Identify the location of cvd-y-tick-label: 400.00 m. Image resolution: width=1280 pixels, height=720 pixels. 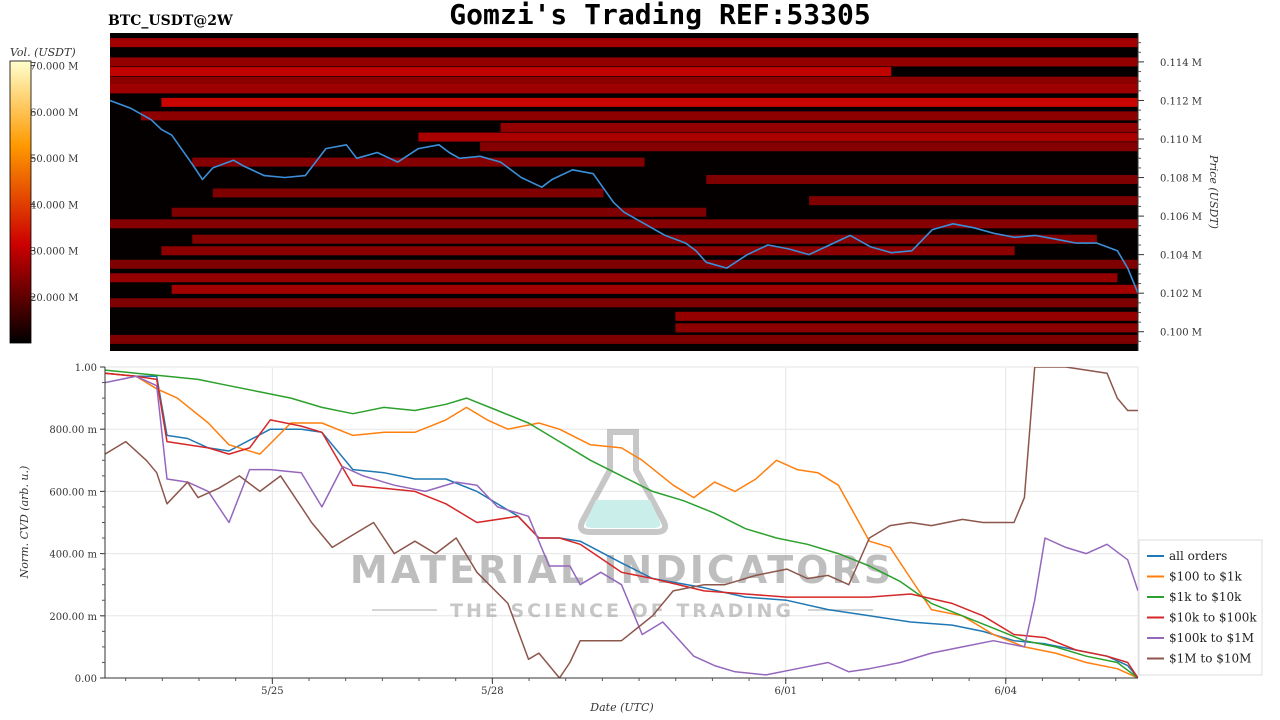
(73, 555).